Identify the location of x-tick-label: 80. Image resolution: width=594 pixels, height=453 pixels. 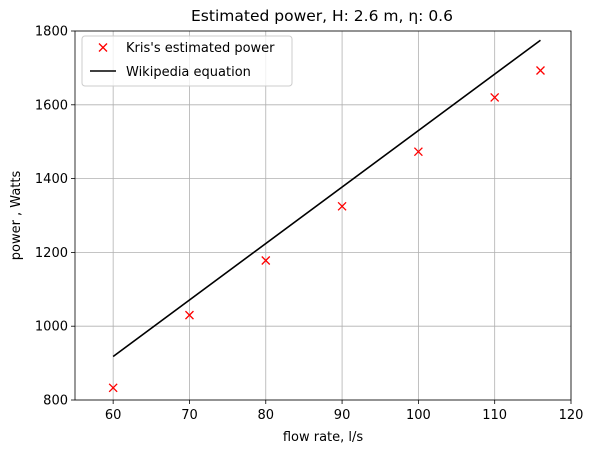
(265, 415).